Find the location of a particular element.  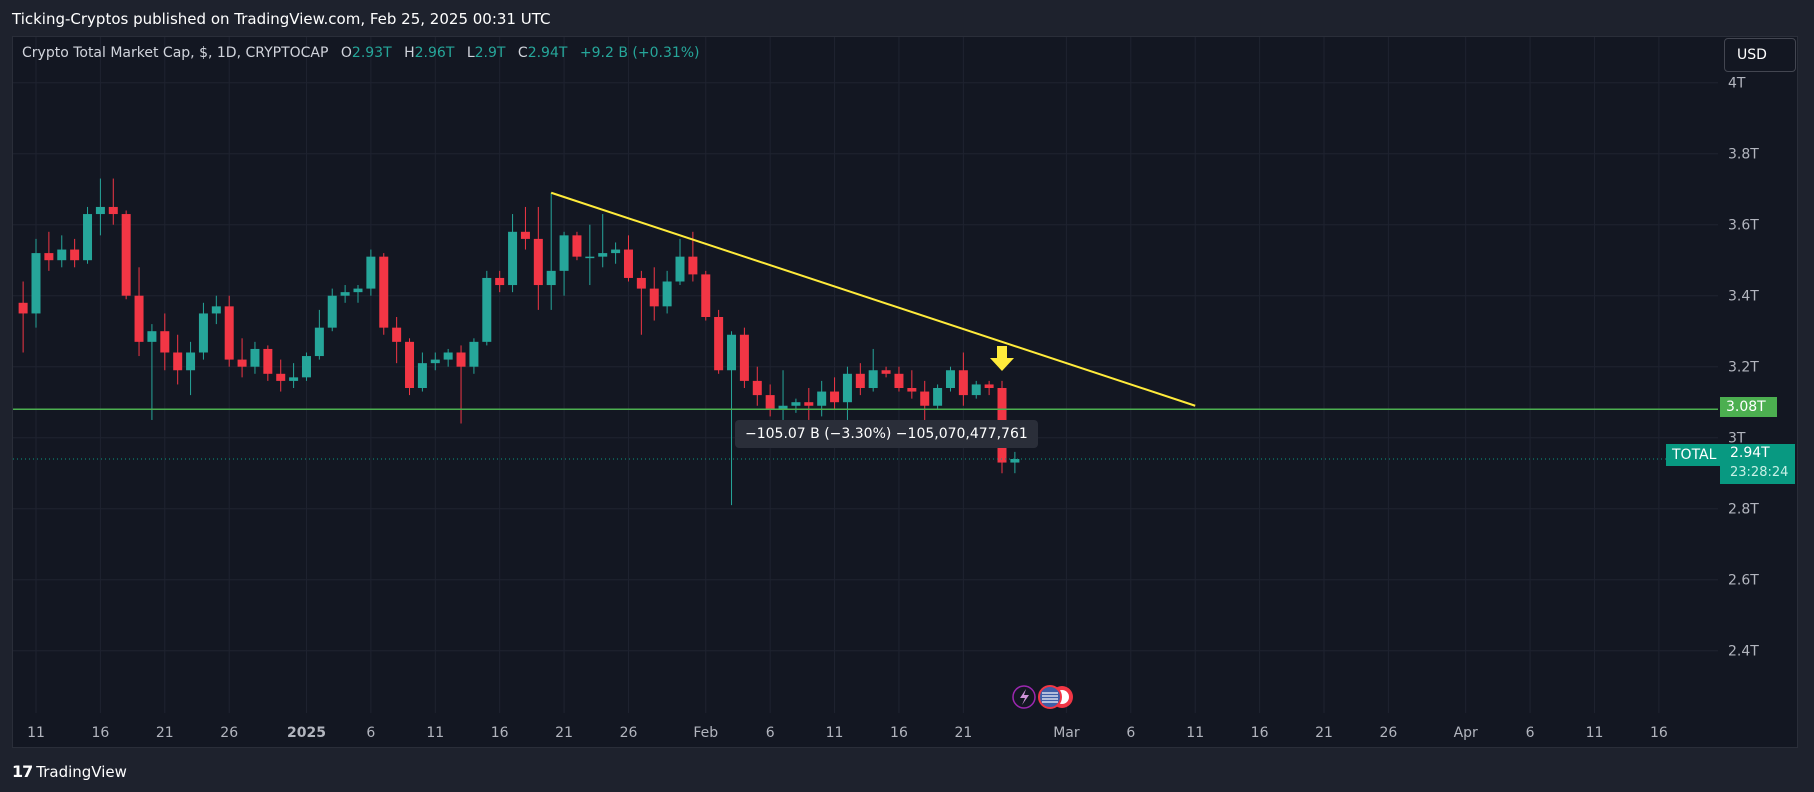

price-range-measure: −105.07 B (−3.30%) −105,070,477,761 is located at coordinates (886, 434).